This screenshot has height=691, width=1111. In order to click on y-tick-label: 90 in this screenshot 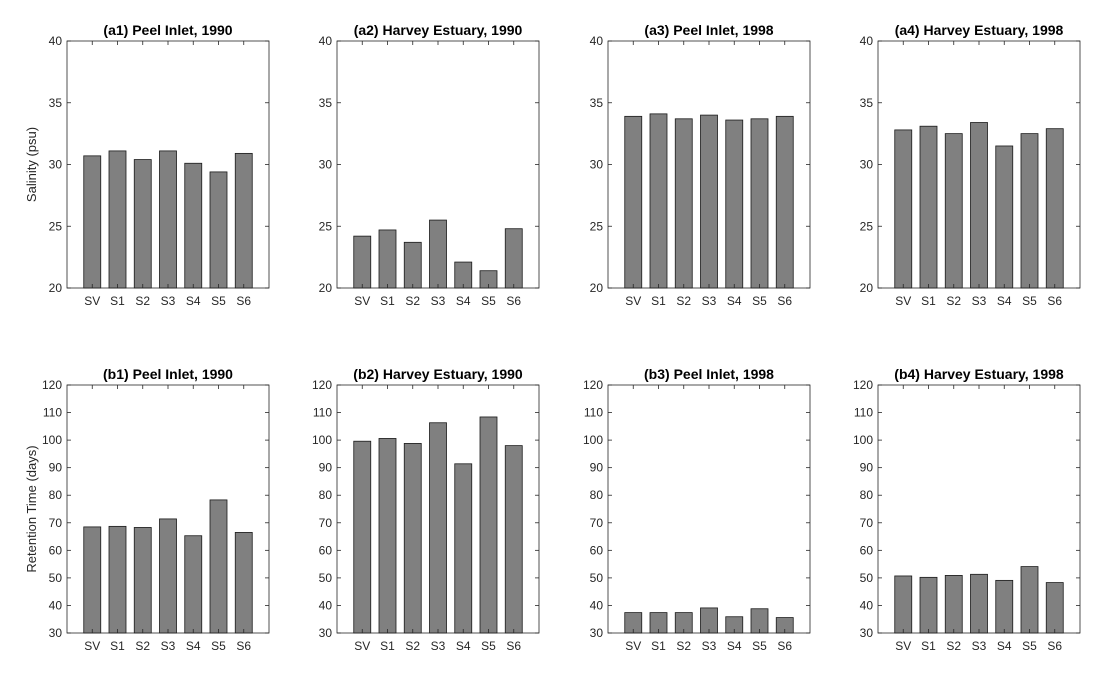, I will do `click(56, 468)`.